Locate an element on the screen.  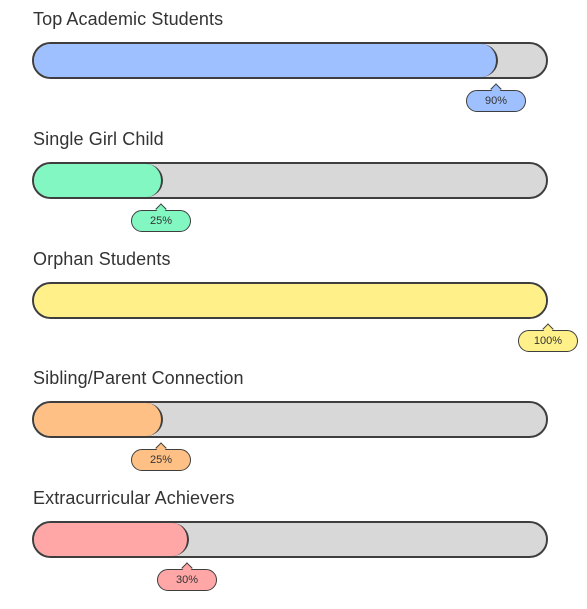
value-label: 90% is located at coordinates (496, 101).